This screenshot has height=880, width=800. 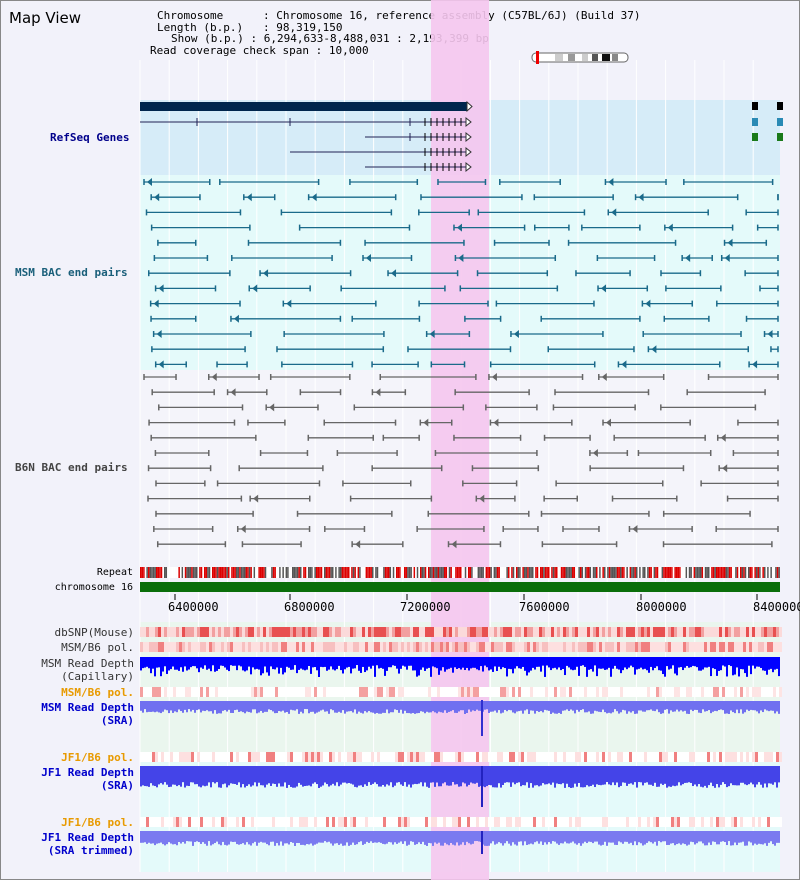 I want to click on track-label-msm-depth-sra: MSM Read Depth (SRA), so click(x=87, y=714).